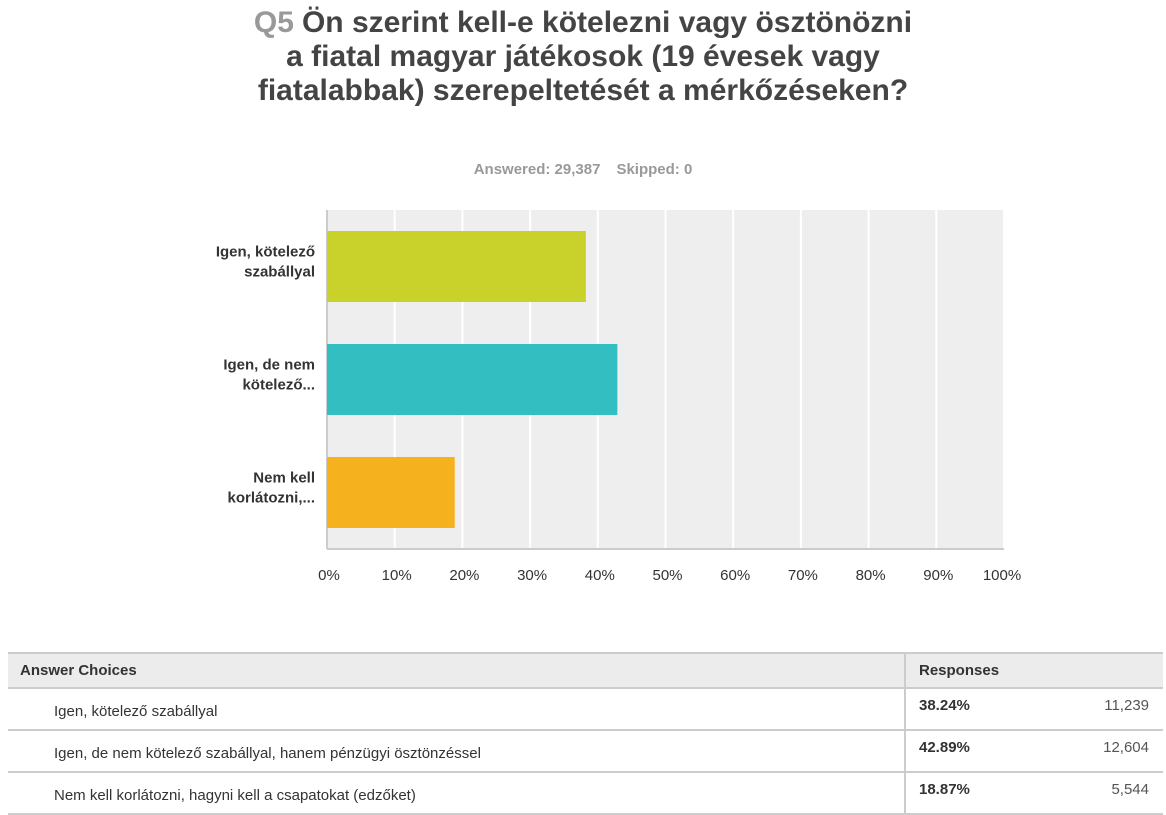 The image size is (1166, 815). I want to click on row-count: 5,544, so click(1130, 789).